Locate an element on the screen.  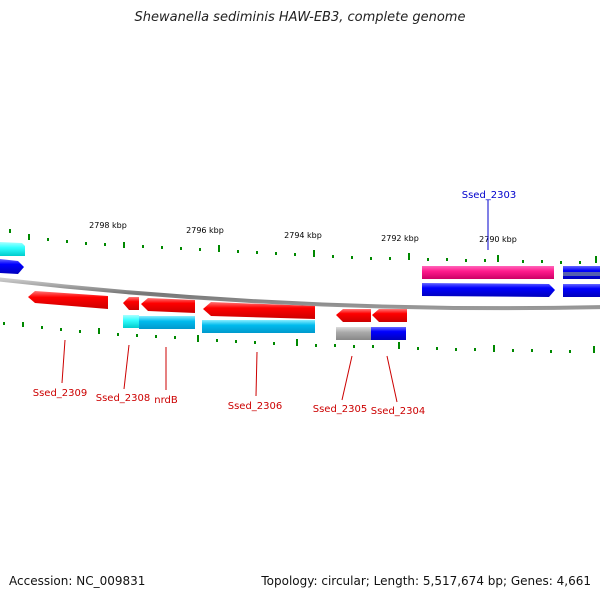
scale-label-2796: 2796 kbp is located at coordinates (205, 230).